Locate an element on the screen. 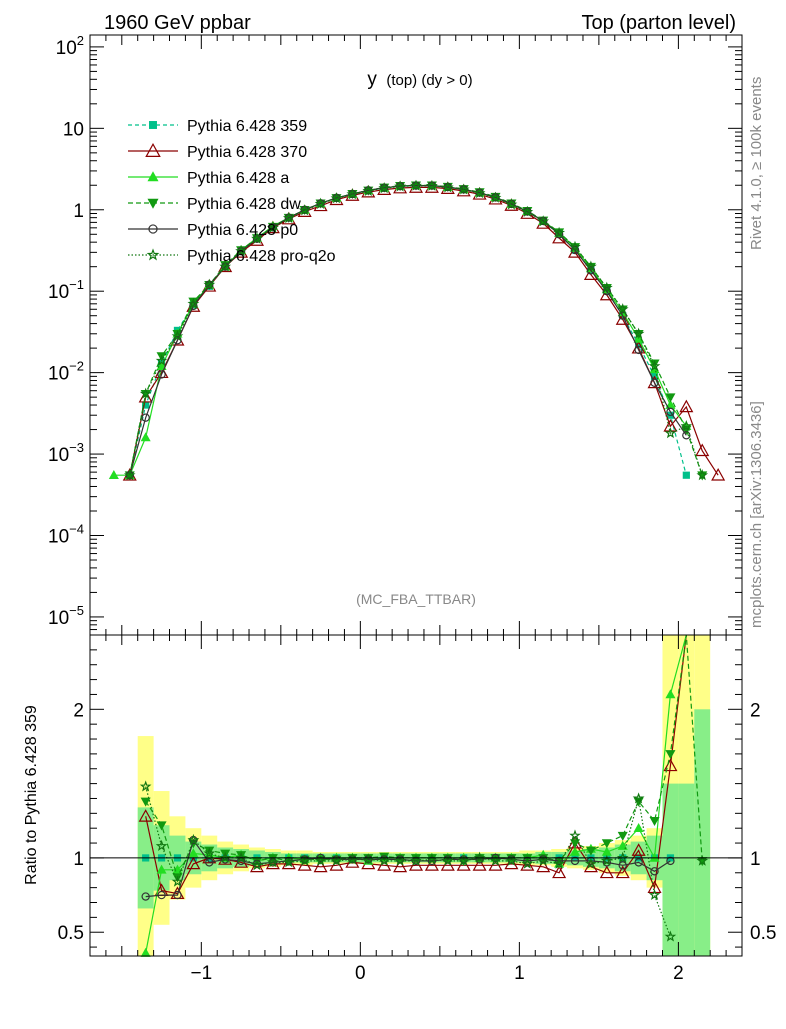 The width and height of the screenshot is (786, 1029). y-tick-exp: −2 is located at coordinates (76, 366).